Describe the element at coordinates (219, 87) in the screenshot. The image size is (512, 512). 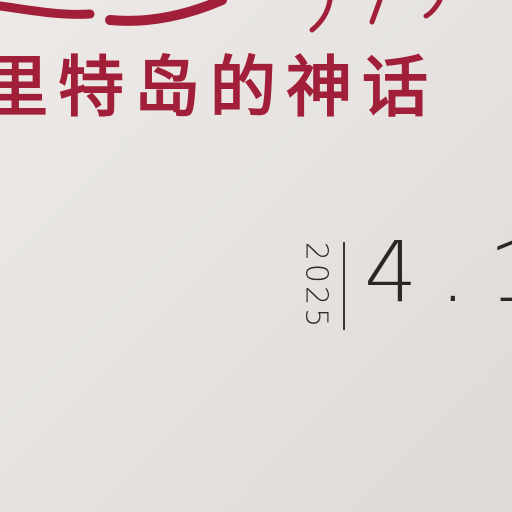
I see `poster-subtitle: 里特岛的神话` at that location.